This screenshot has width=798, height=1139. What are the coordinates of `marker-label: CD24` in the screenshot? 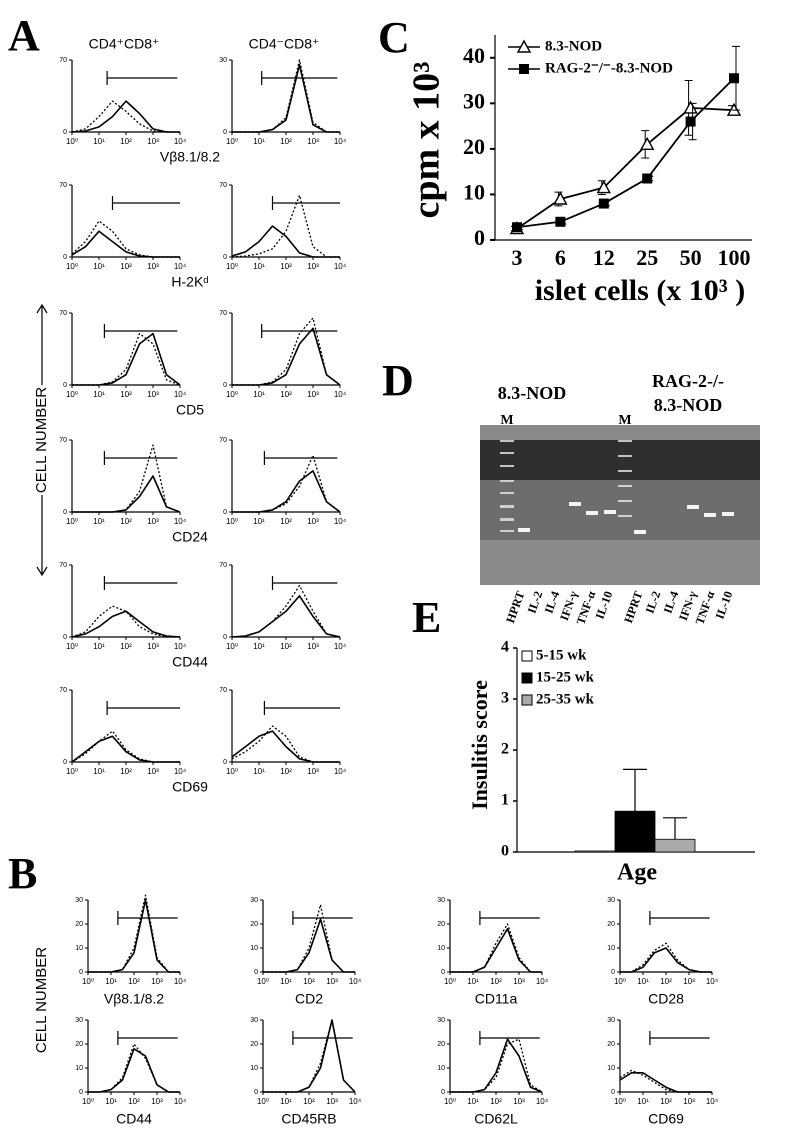 It's located at (190, 537).